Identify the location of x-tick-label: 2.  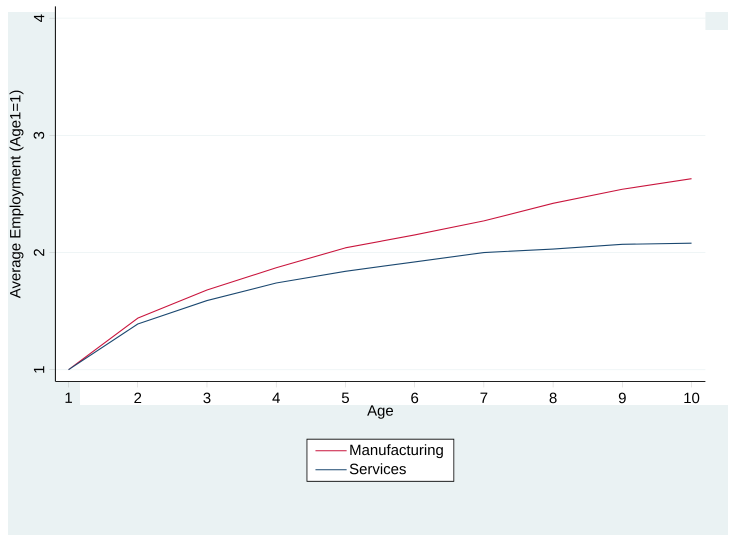
(138, 398).